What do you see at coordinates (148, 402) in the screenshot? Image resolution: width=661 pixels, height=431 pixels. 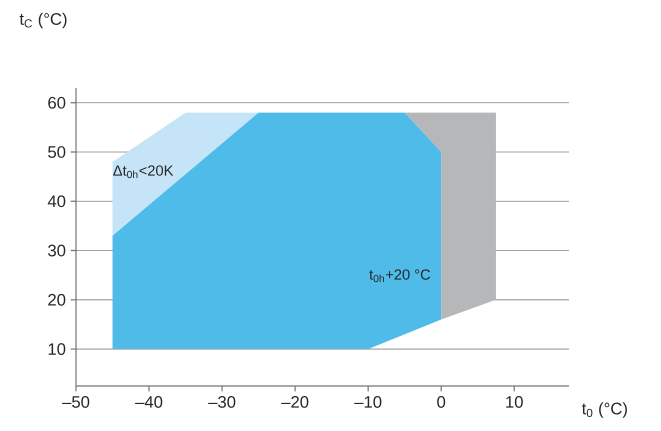 I see `x-tick-label: –40` at bounding box center [148, 402].